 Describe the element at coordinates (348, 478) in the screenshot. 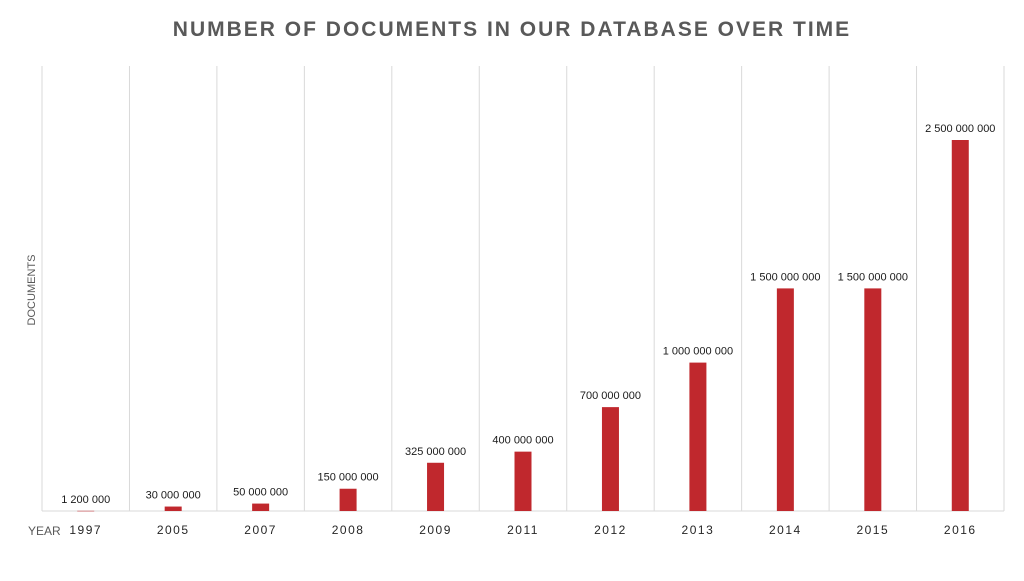

I see `data-label-2008: 150 000 000` at that location.